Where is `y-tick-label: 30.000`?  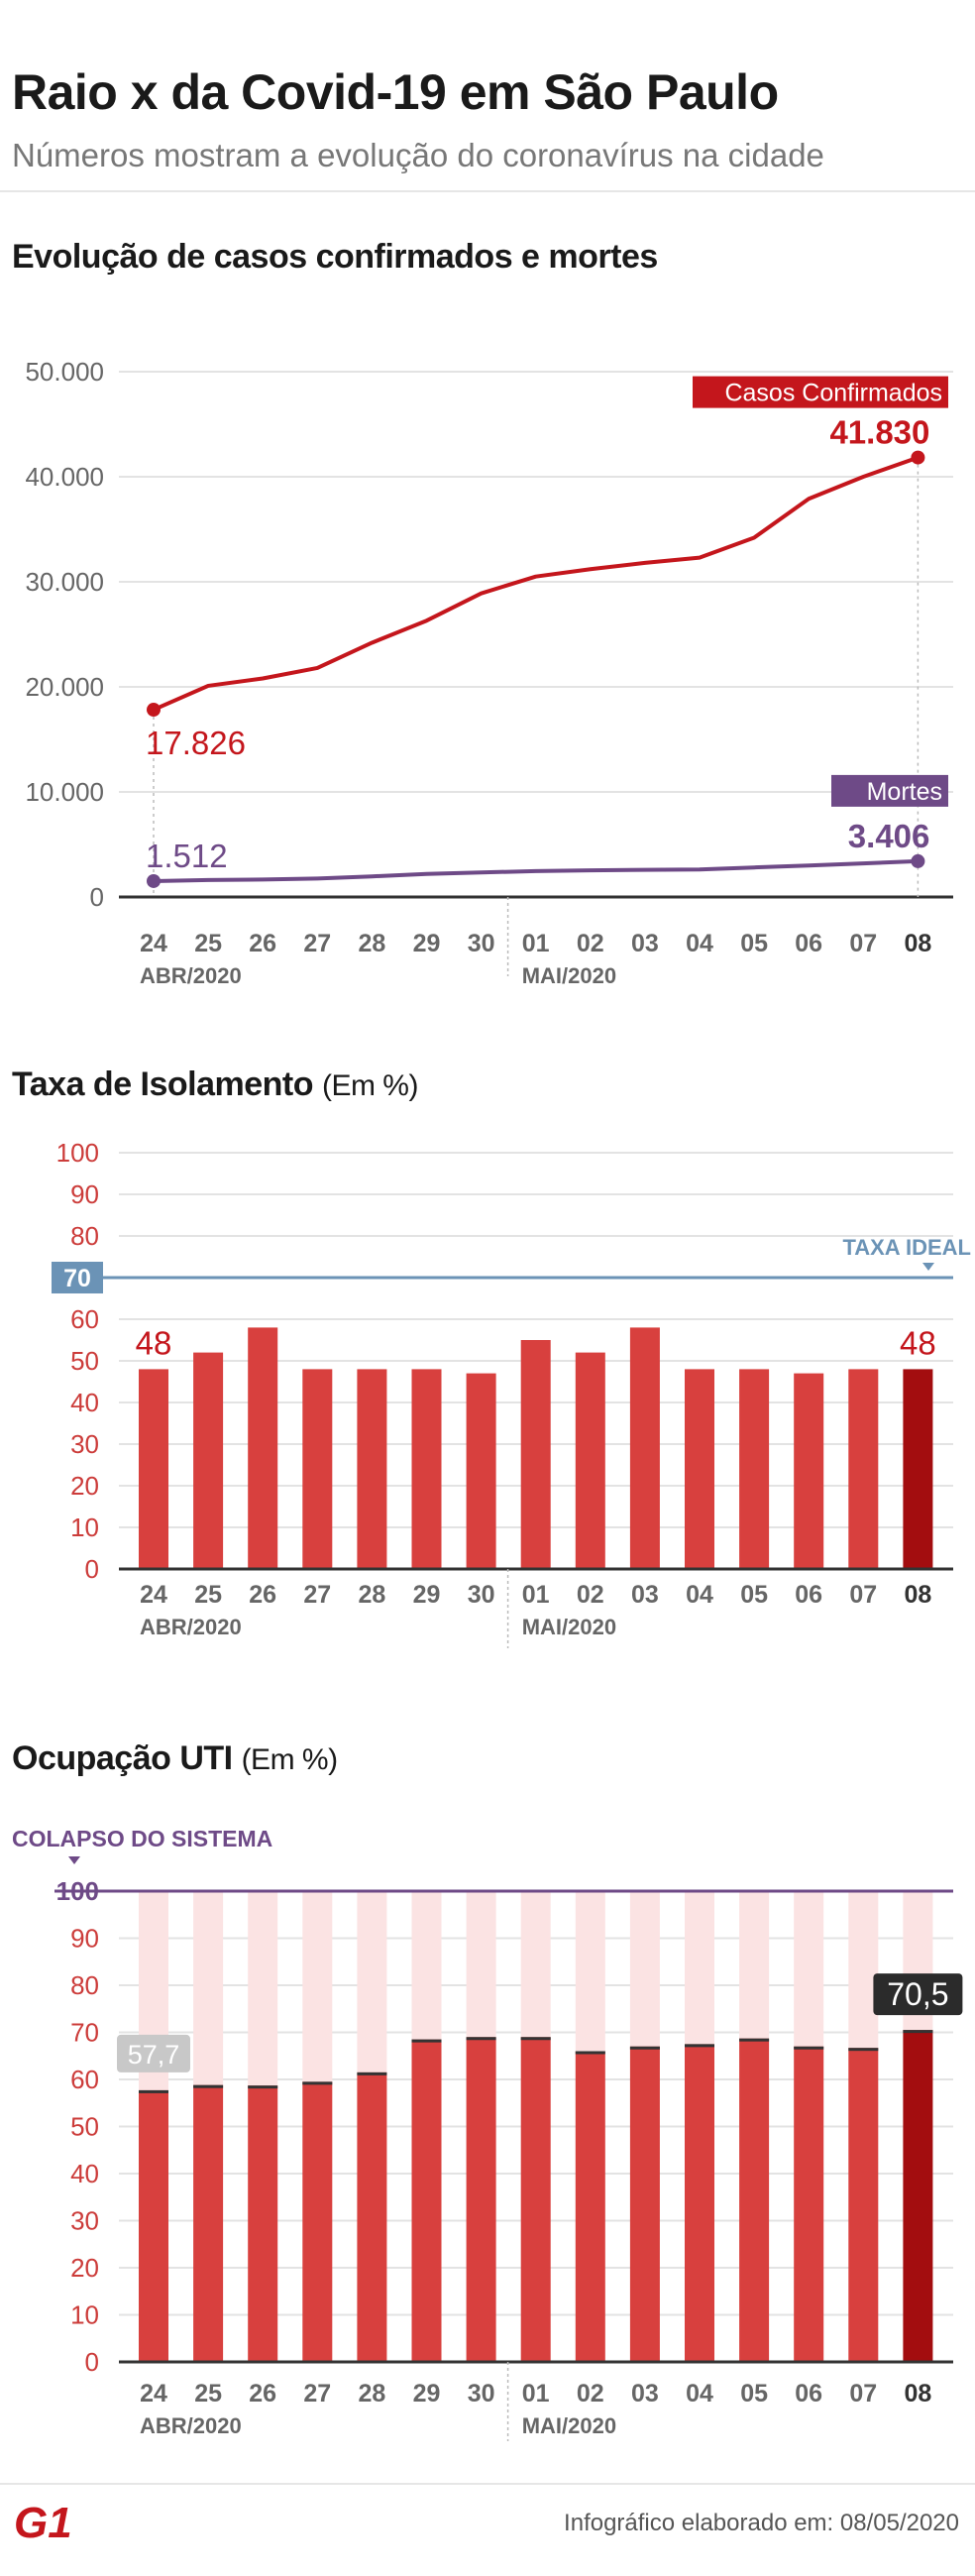
y-tick-label: 30.000 is located at coordinates (64, 582).